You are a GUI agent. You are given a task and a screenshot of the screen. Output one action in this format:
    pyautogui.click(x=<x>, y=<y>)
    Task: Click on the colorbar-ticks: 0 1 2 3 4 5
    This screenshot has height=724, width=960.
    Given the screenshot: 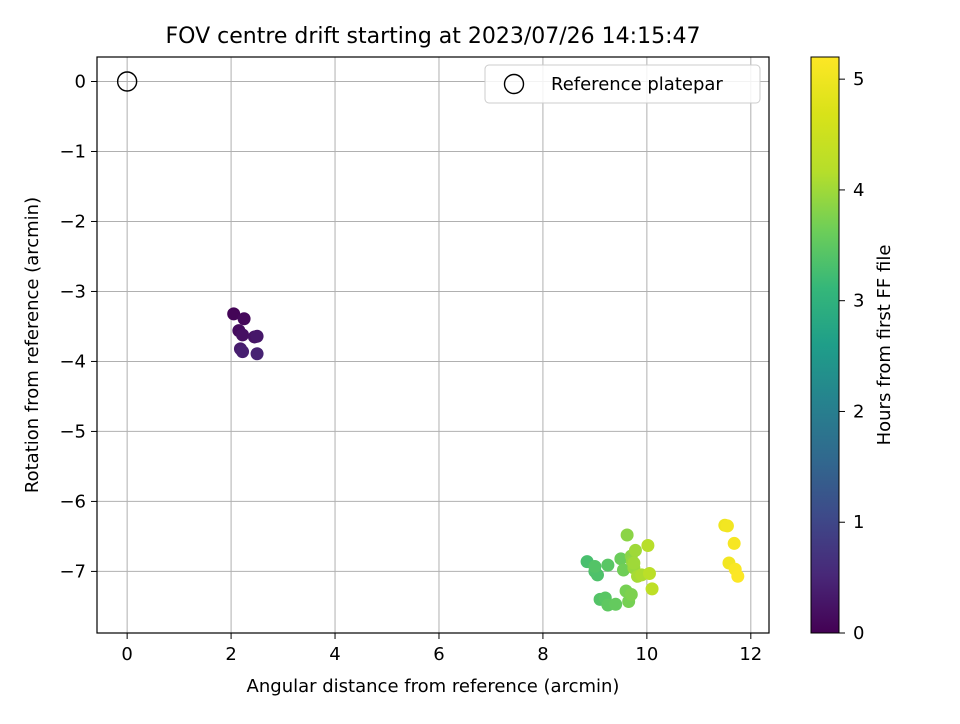 What is the action you would take?
    pyautogui.click(x=851, y=356)
    